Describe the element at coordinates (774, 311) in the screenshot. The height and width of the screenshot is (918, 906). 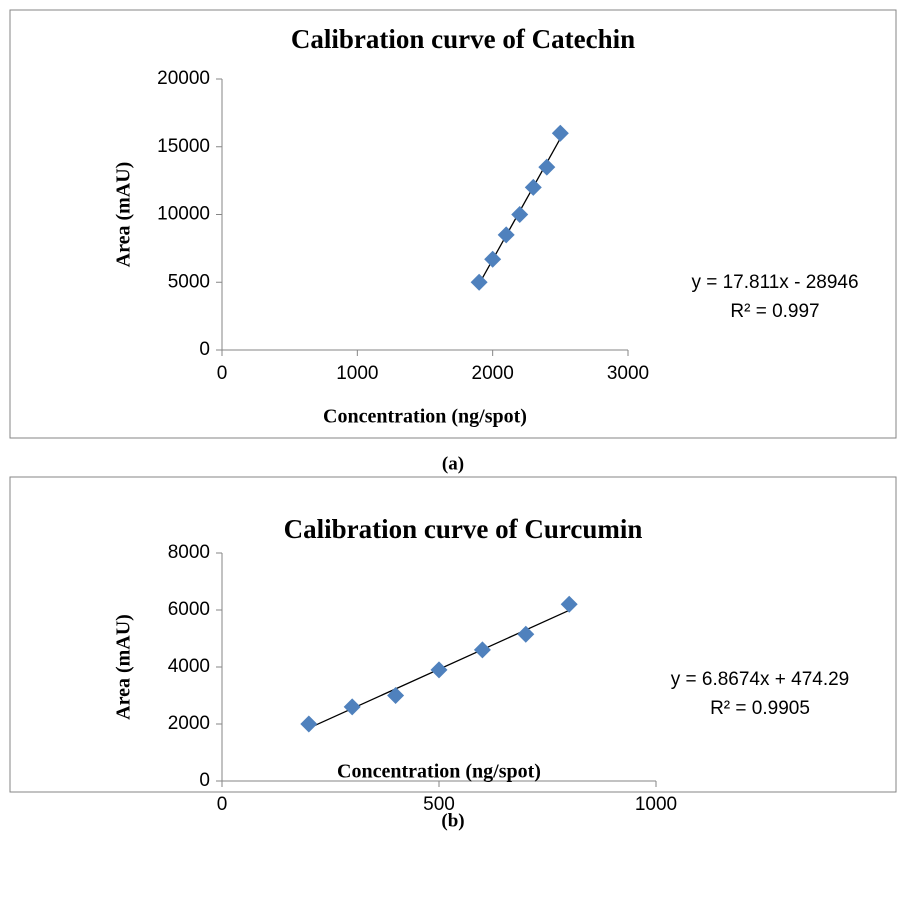
I see `trendline-r2: R² = 0.997` at that location.